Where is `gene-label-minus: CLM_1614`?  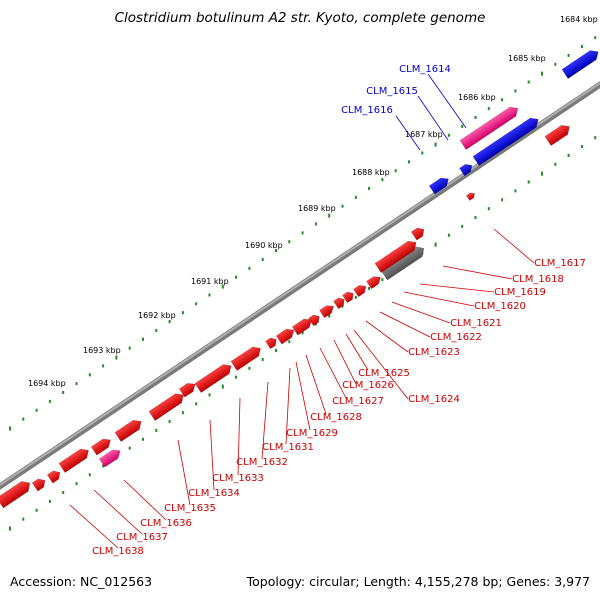
gene-label-minus: CLM_1614 is located at coordinates (425, 69).